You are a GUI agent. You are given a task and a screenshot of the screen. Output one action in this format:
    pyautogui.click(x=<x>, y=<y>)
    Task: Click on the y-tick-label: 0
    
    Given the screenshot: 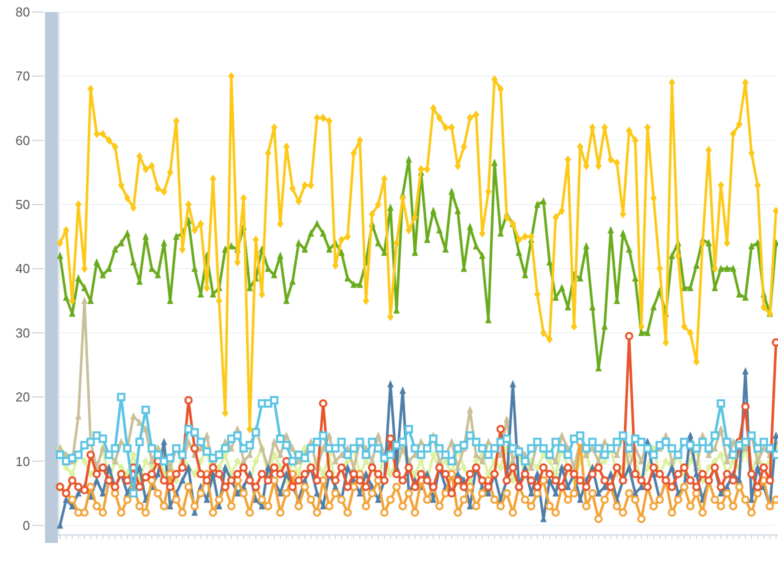 What is the action you would take?
    pyautogui.click(x=26, y=525)
    